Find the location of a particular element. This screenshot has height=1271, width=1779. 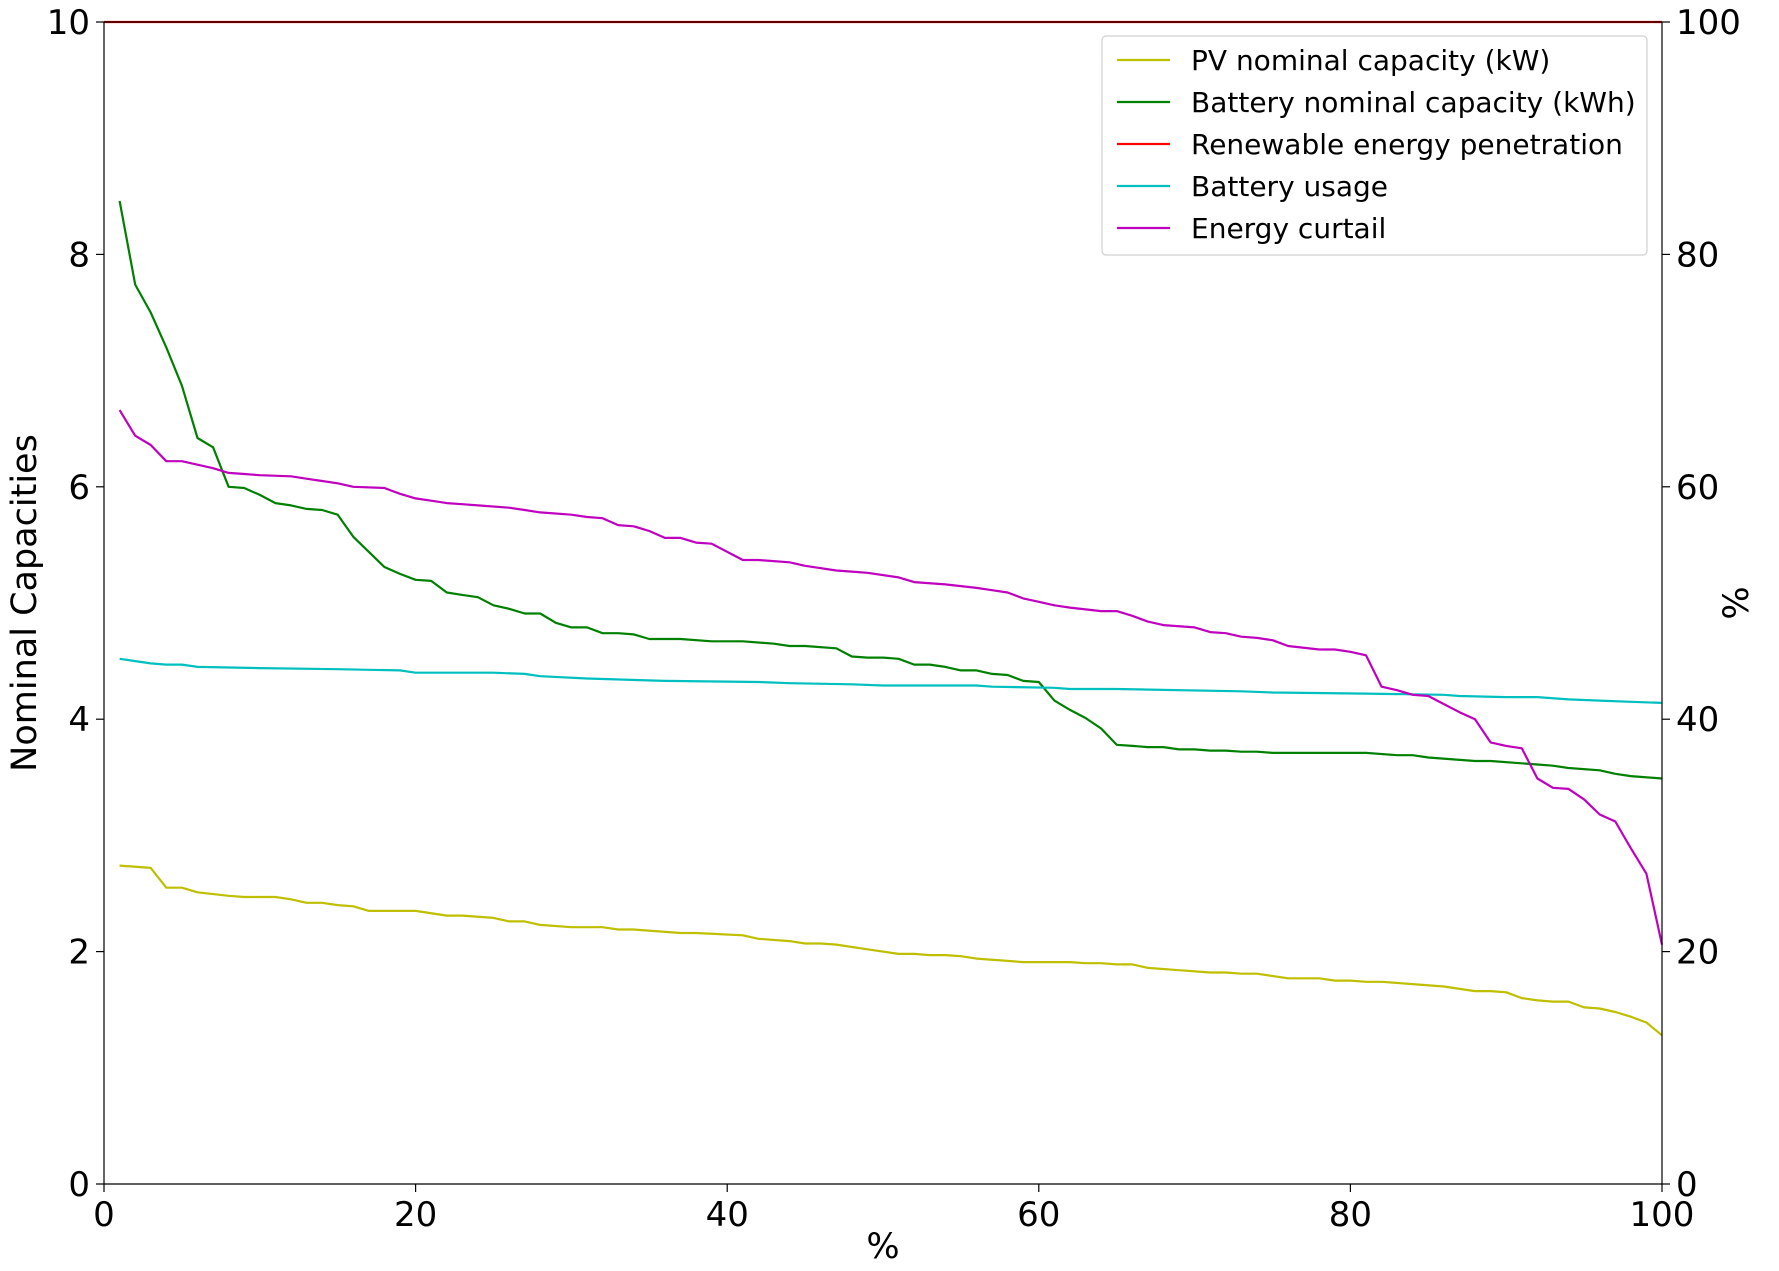

y-right-tick-label-1: 20 is located at coordinates (1697, 953).